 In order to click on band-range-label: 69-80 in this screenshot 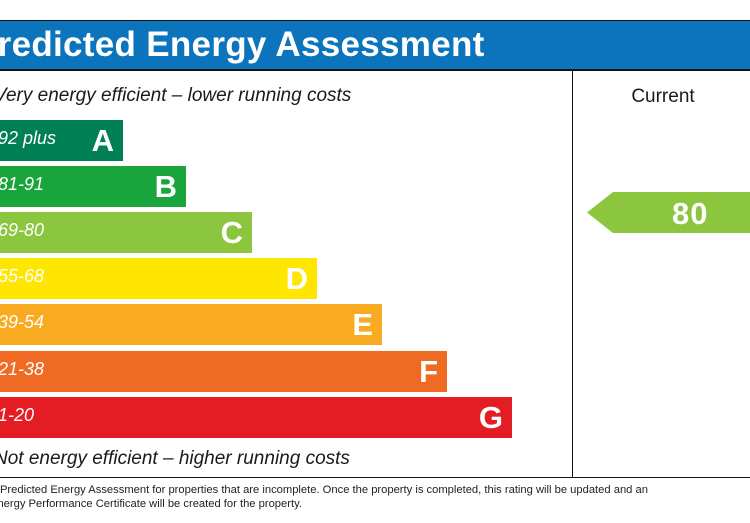, I will do `click(22, 230)`.